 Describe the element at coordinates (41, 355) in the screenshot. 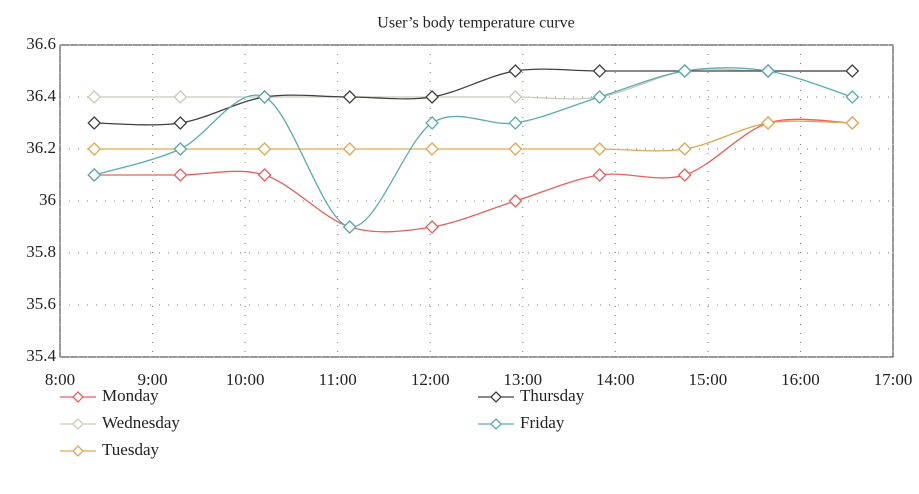

I see `y-tick-label: 35.4` at that location.